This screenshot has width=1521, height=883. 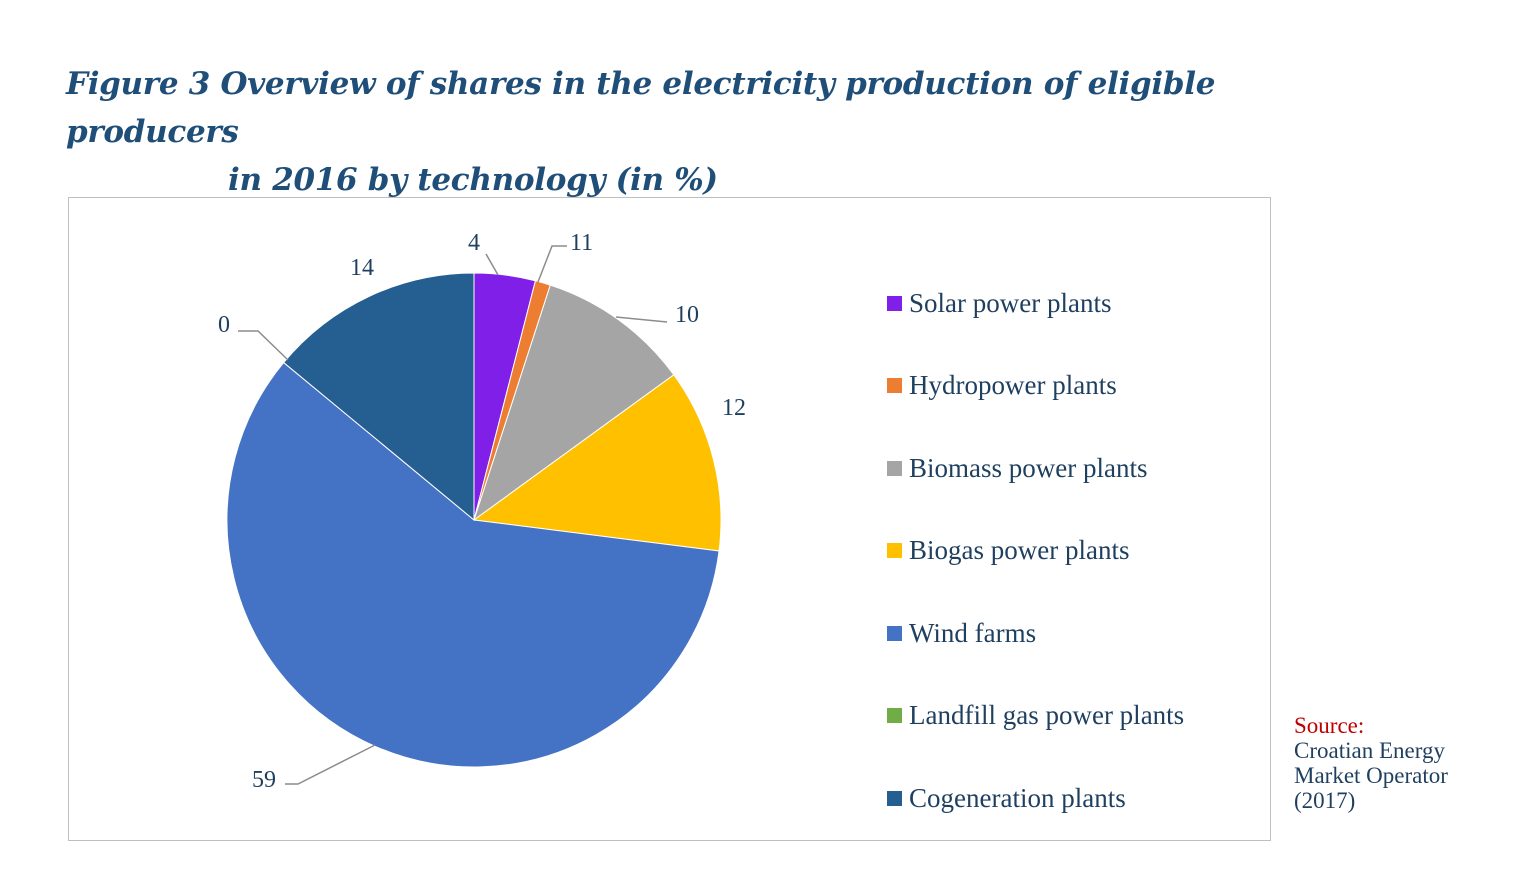 What do you see at coordinates (894, 385) in the screenshot?
I see `legend-swatch-hydropower-plants` at bounding box center [894, 385].